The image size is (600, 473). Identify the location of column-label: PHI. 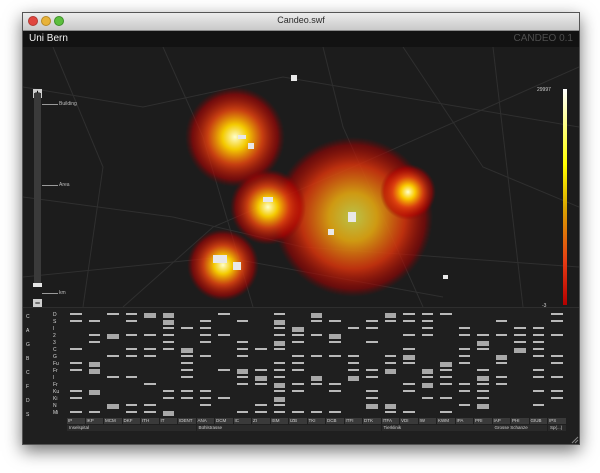
(520, 421).